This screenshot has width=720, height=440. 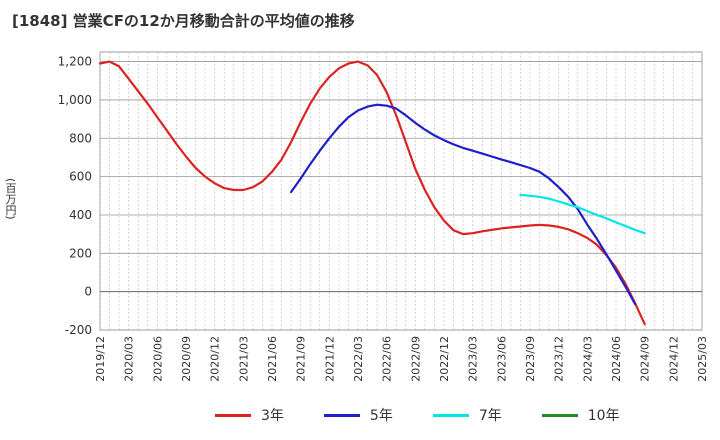 I want to click on chart-legend: 3年 5年 7年 10年, so click(x=417, y=415).